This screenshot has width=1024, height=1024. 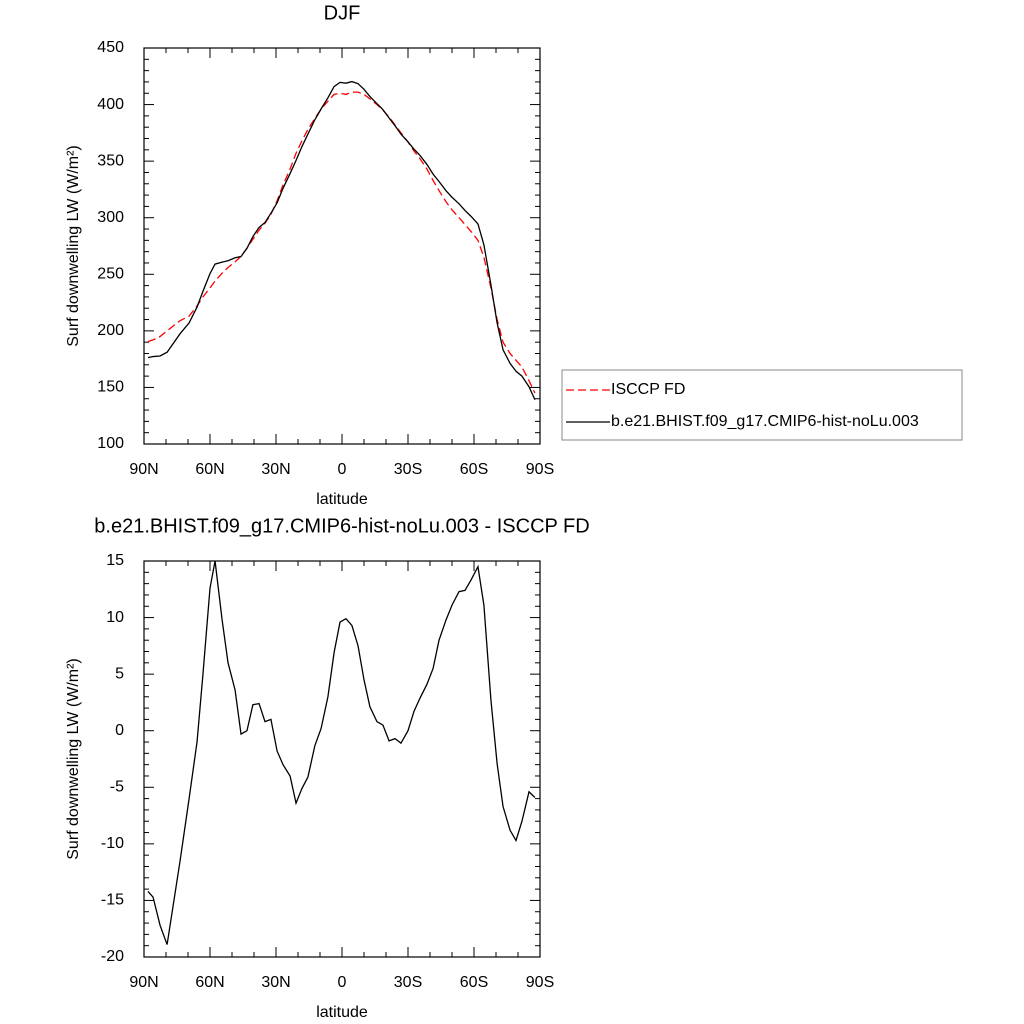 What do you see at coordinates (110, 274) in the screenshot?
I see `y-tick-label: 250` at bounding box center [110, 274].